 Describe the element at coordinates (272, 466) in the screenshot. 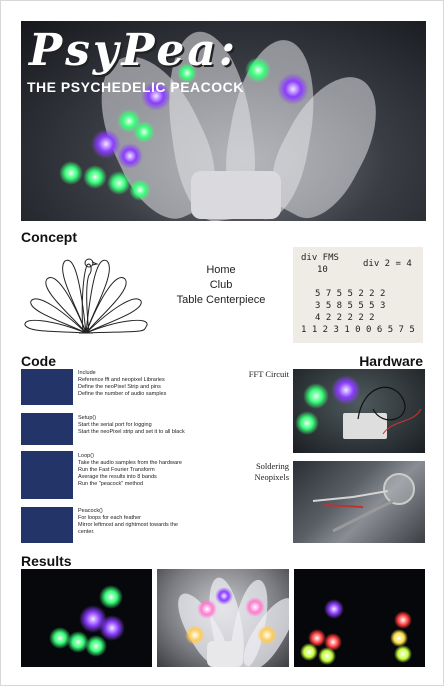

I see `soldering-label-line: Soldering` at that location.